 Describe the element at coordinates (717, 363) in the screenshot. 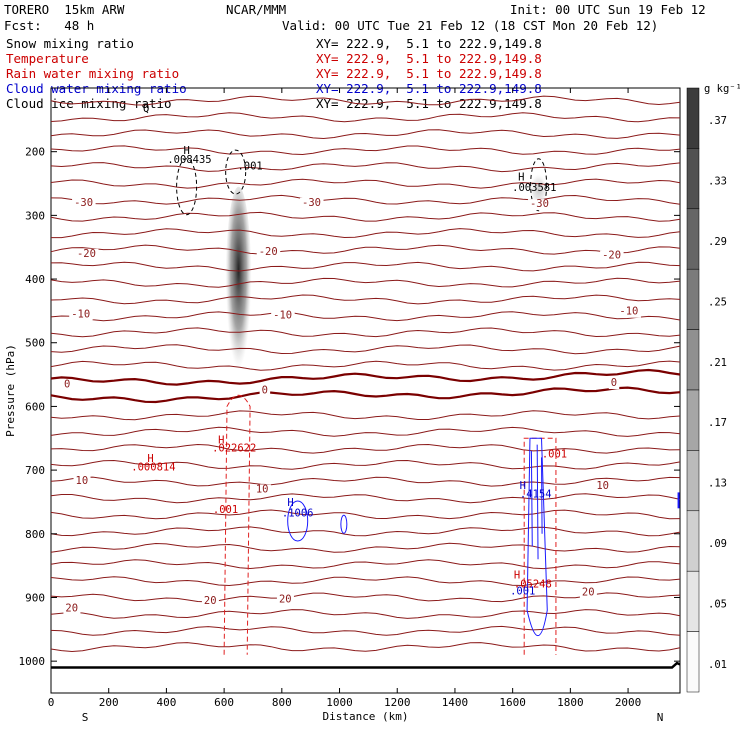

I see `colorbar-tick-label: .21` at that location.